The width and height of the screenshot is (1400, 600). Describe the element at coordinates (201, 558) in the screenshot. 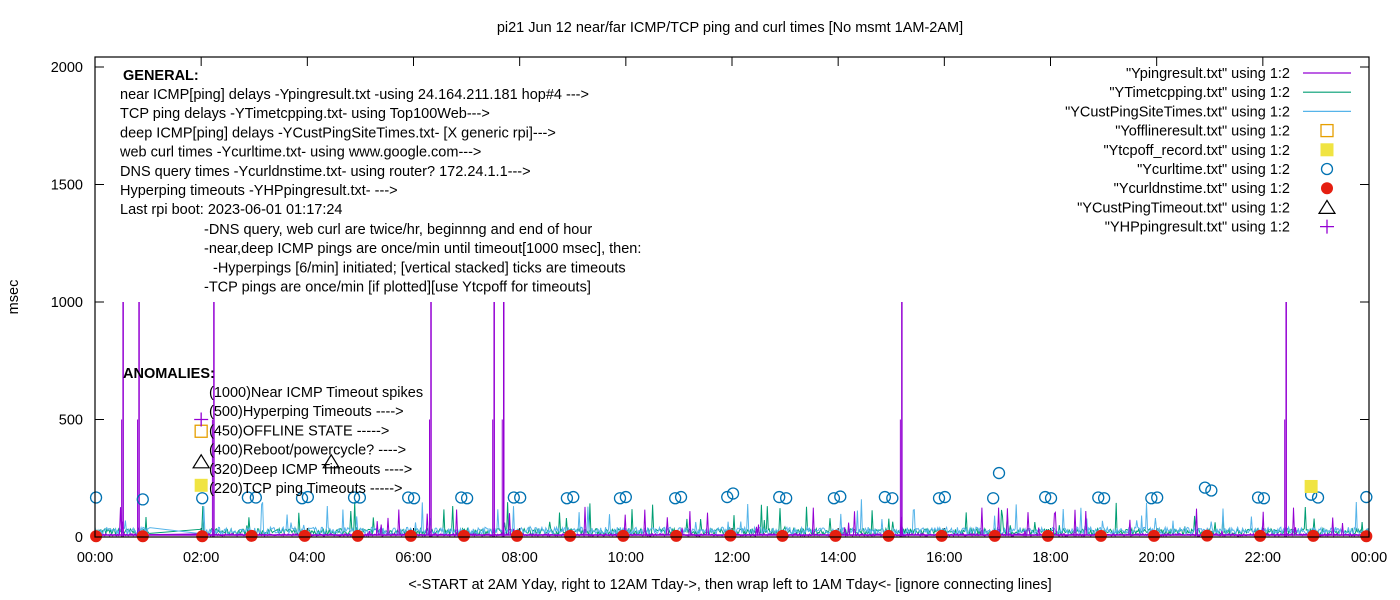

I see `x-tick-label: 02:00` at that location.